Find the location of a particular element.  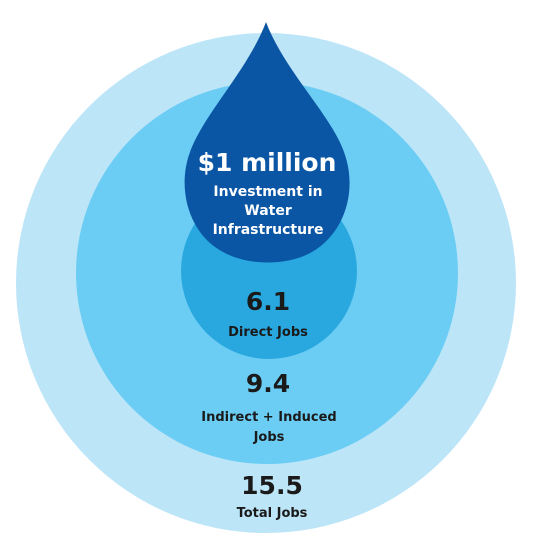

investment-label-line2: Water is located at coordinates (268, 211).